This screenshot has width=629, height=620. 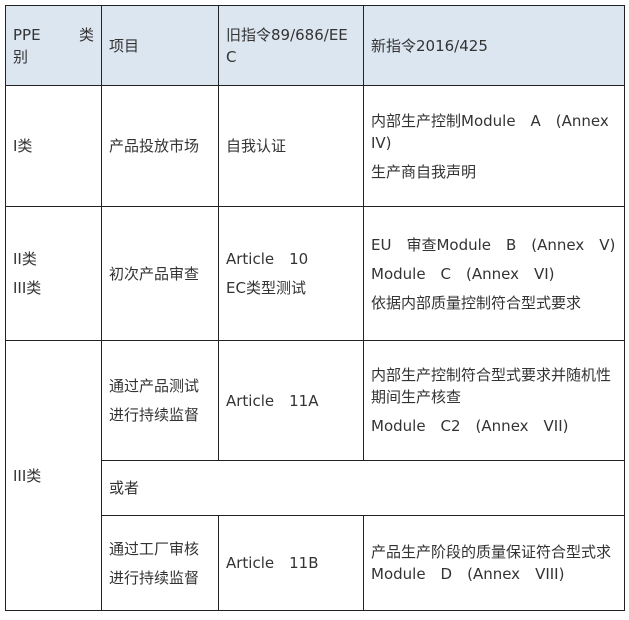 What do you see at coordinates (27, 34) in the screenshot?
I see `header-category-text: PPE` at bounding box center [27, 34].